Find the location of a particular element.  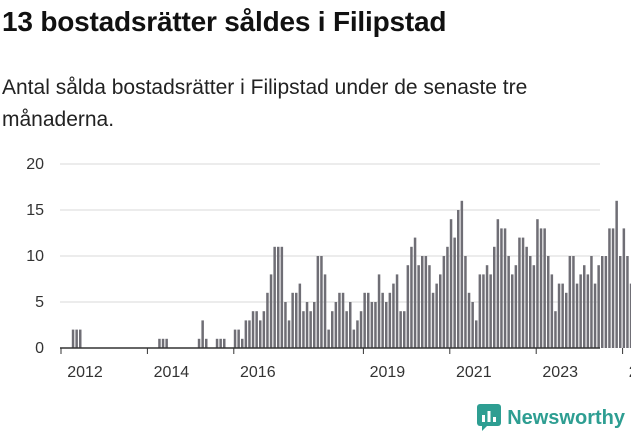

y-tick-label: 10 is located at coordinates (35, 256).